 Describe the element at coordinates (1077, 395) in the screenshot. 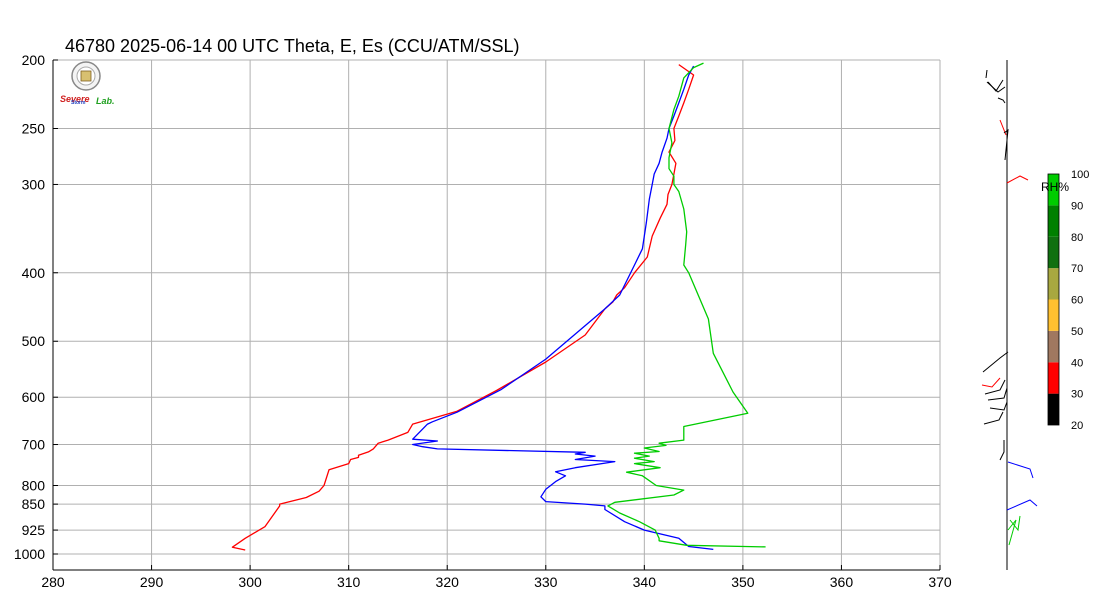

I see `colorbar-tick-label: 30` at that location.